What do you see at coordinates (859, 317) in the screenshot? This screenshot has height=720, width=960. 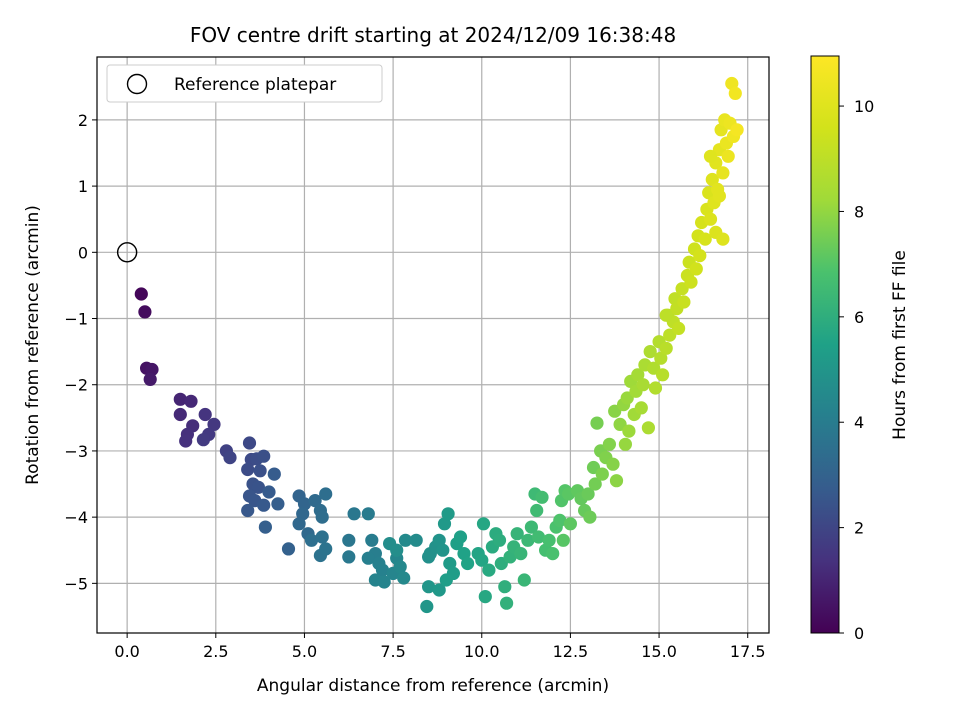 I see `colorbar-tick-label: 6` at bounding box center [859, 317].